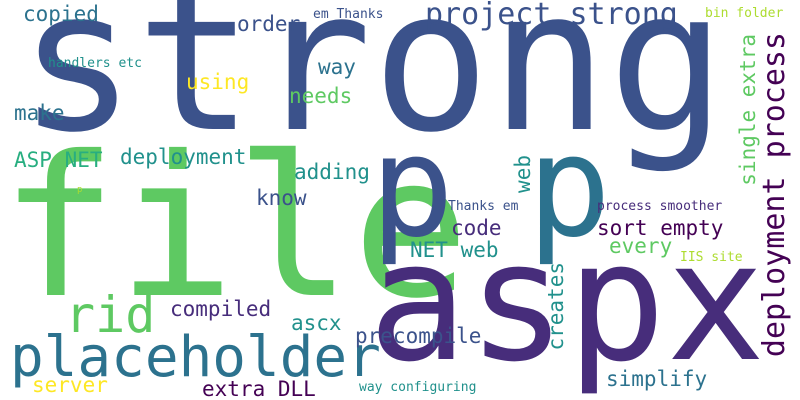 Image resolution: width=800 pixels, height=400 pixels. I want to click on word: adding, so click(332, 172).